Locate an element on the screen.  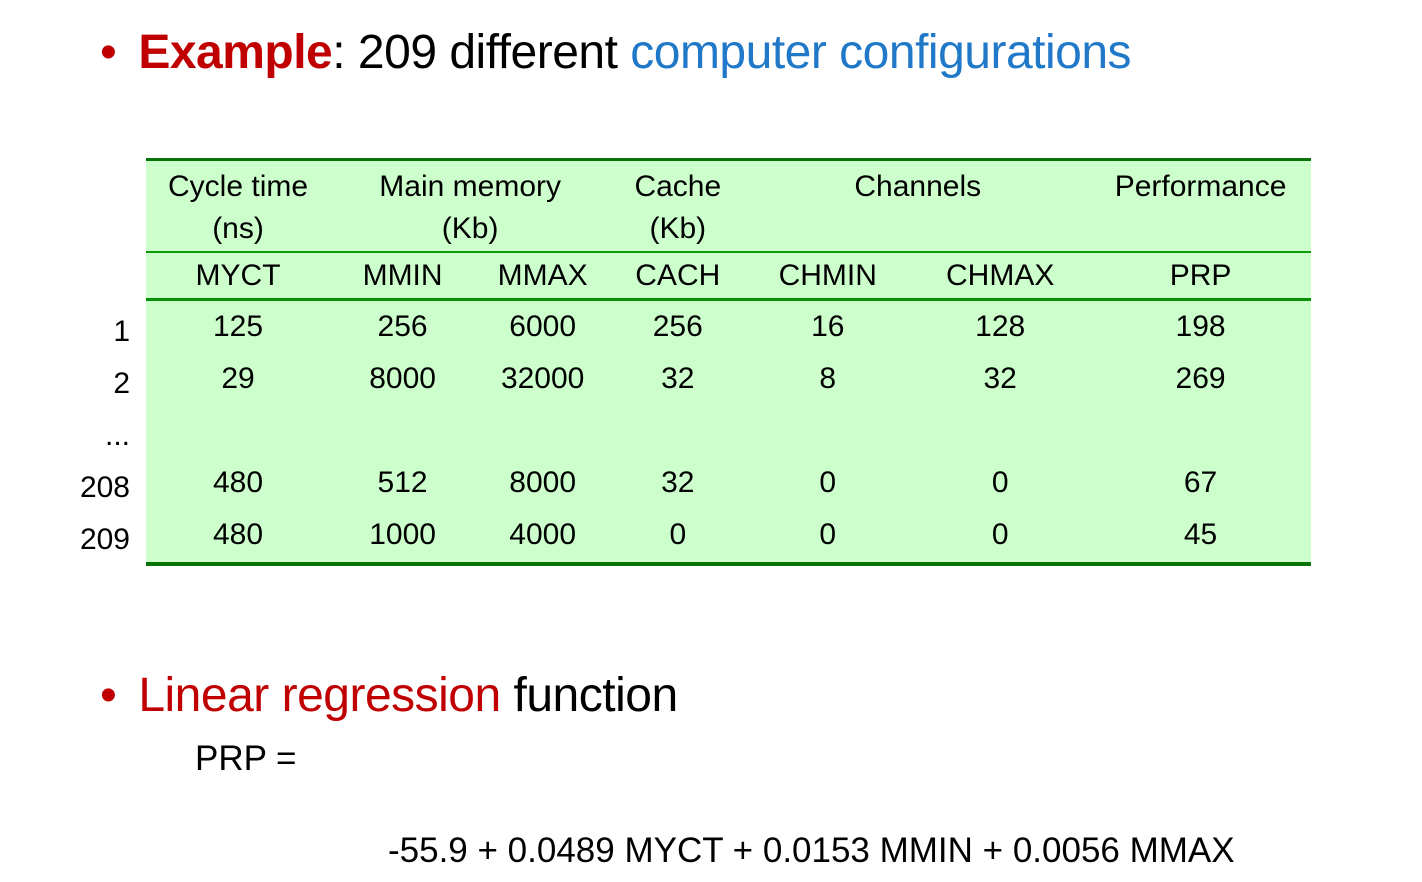
column-header-cach: CACH is located at coordinates (678, 275).